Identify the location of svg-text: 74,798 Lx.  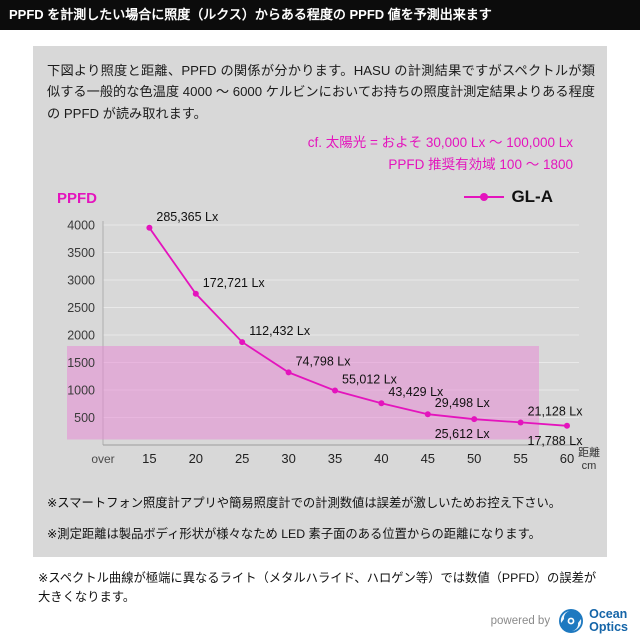
(324, 362).